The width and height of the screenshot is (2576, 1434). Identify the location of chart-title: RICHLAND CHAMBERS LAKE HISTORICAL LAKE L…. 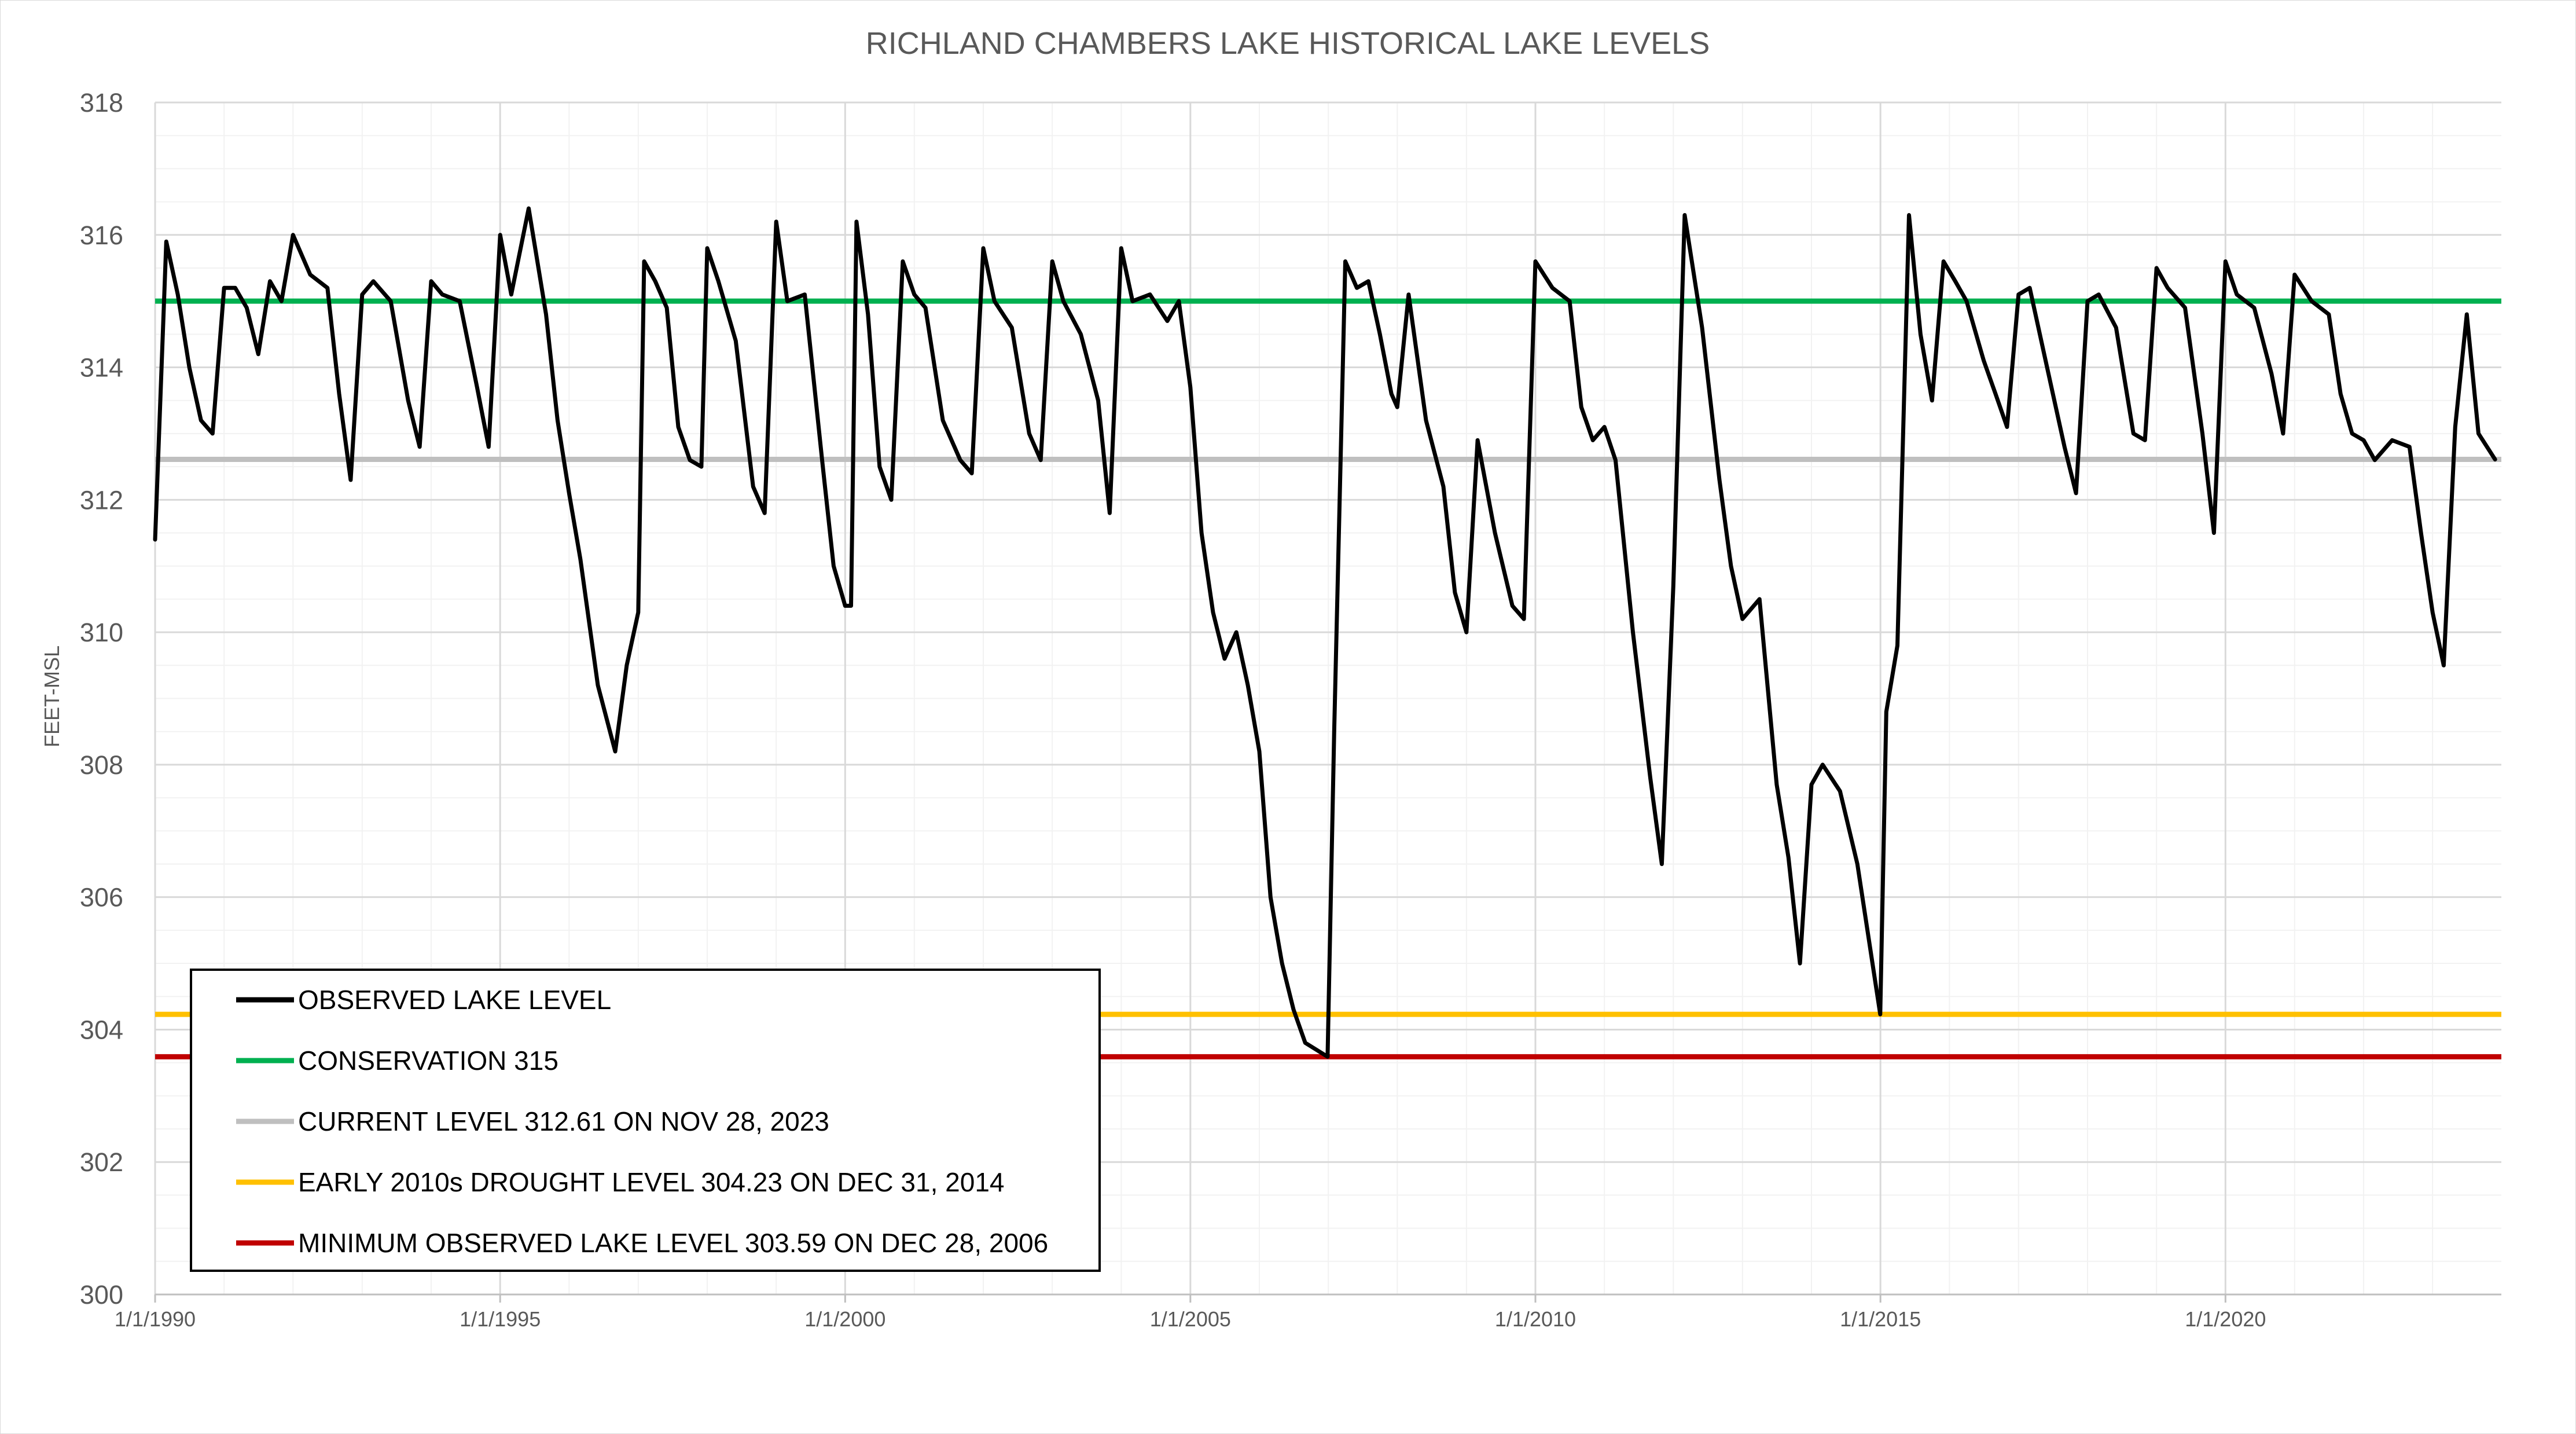
(1288, 43).